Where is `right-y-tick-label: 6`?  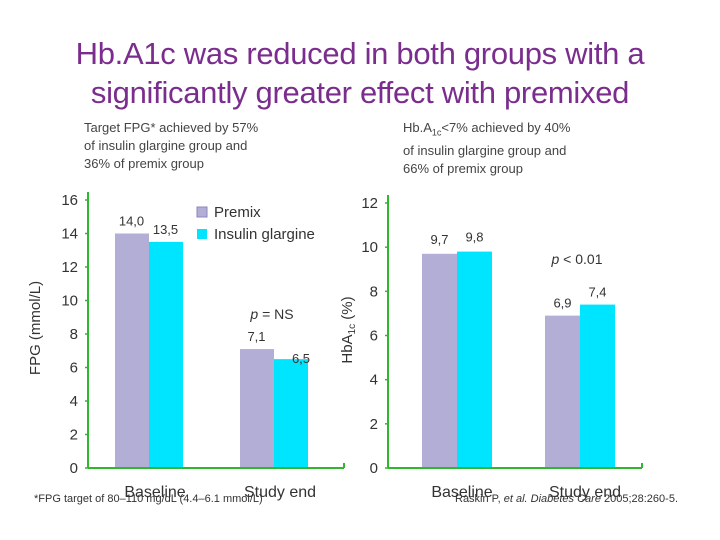 right-y-tick-label: 6 is located at coordinates (374, 336).